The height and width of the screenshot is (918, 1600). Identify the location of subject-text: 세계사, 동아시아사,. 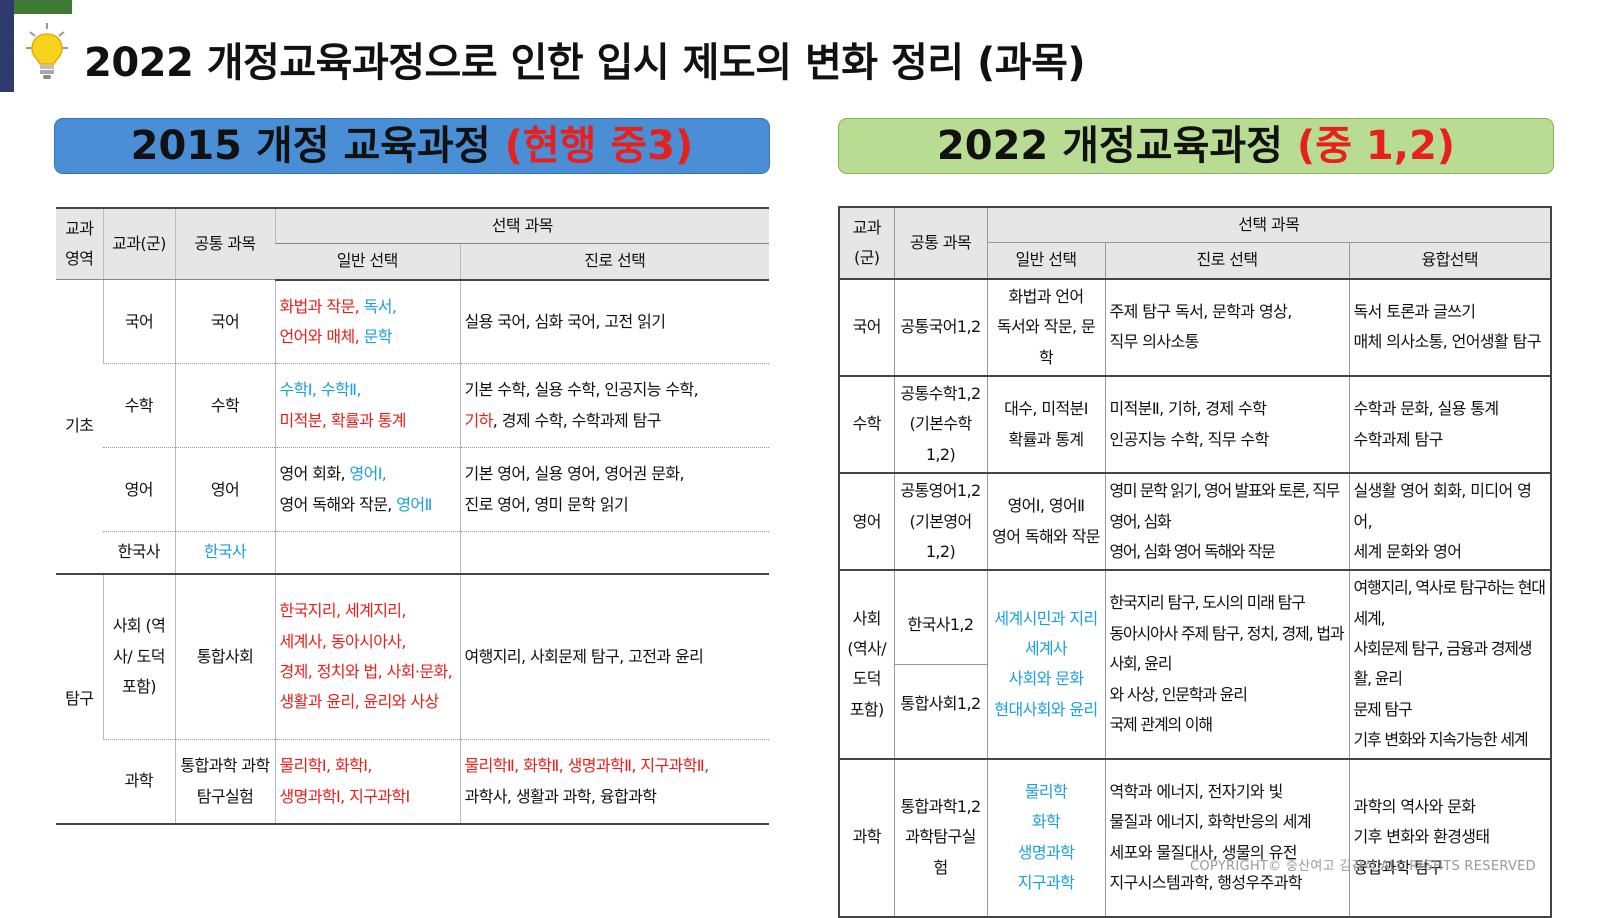
(343, 641).